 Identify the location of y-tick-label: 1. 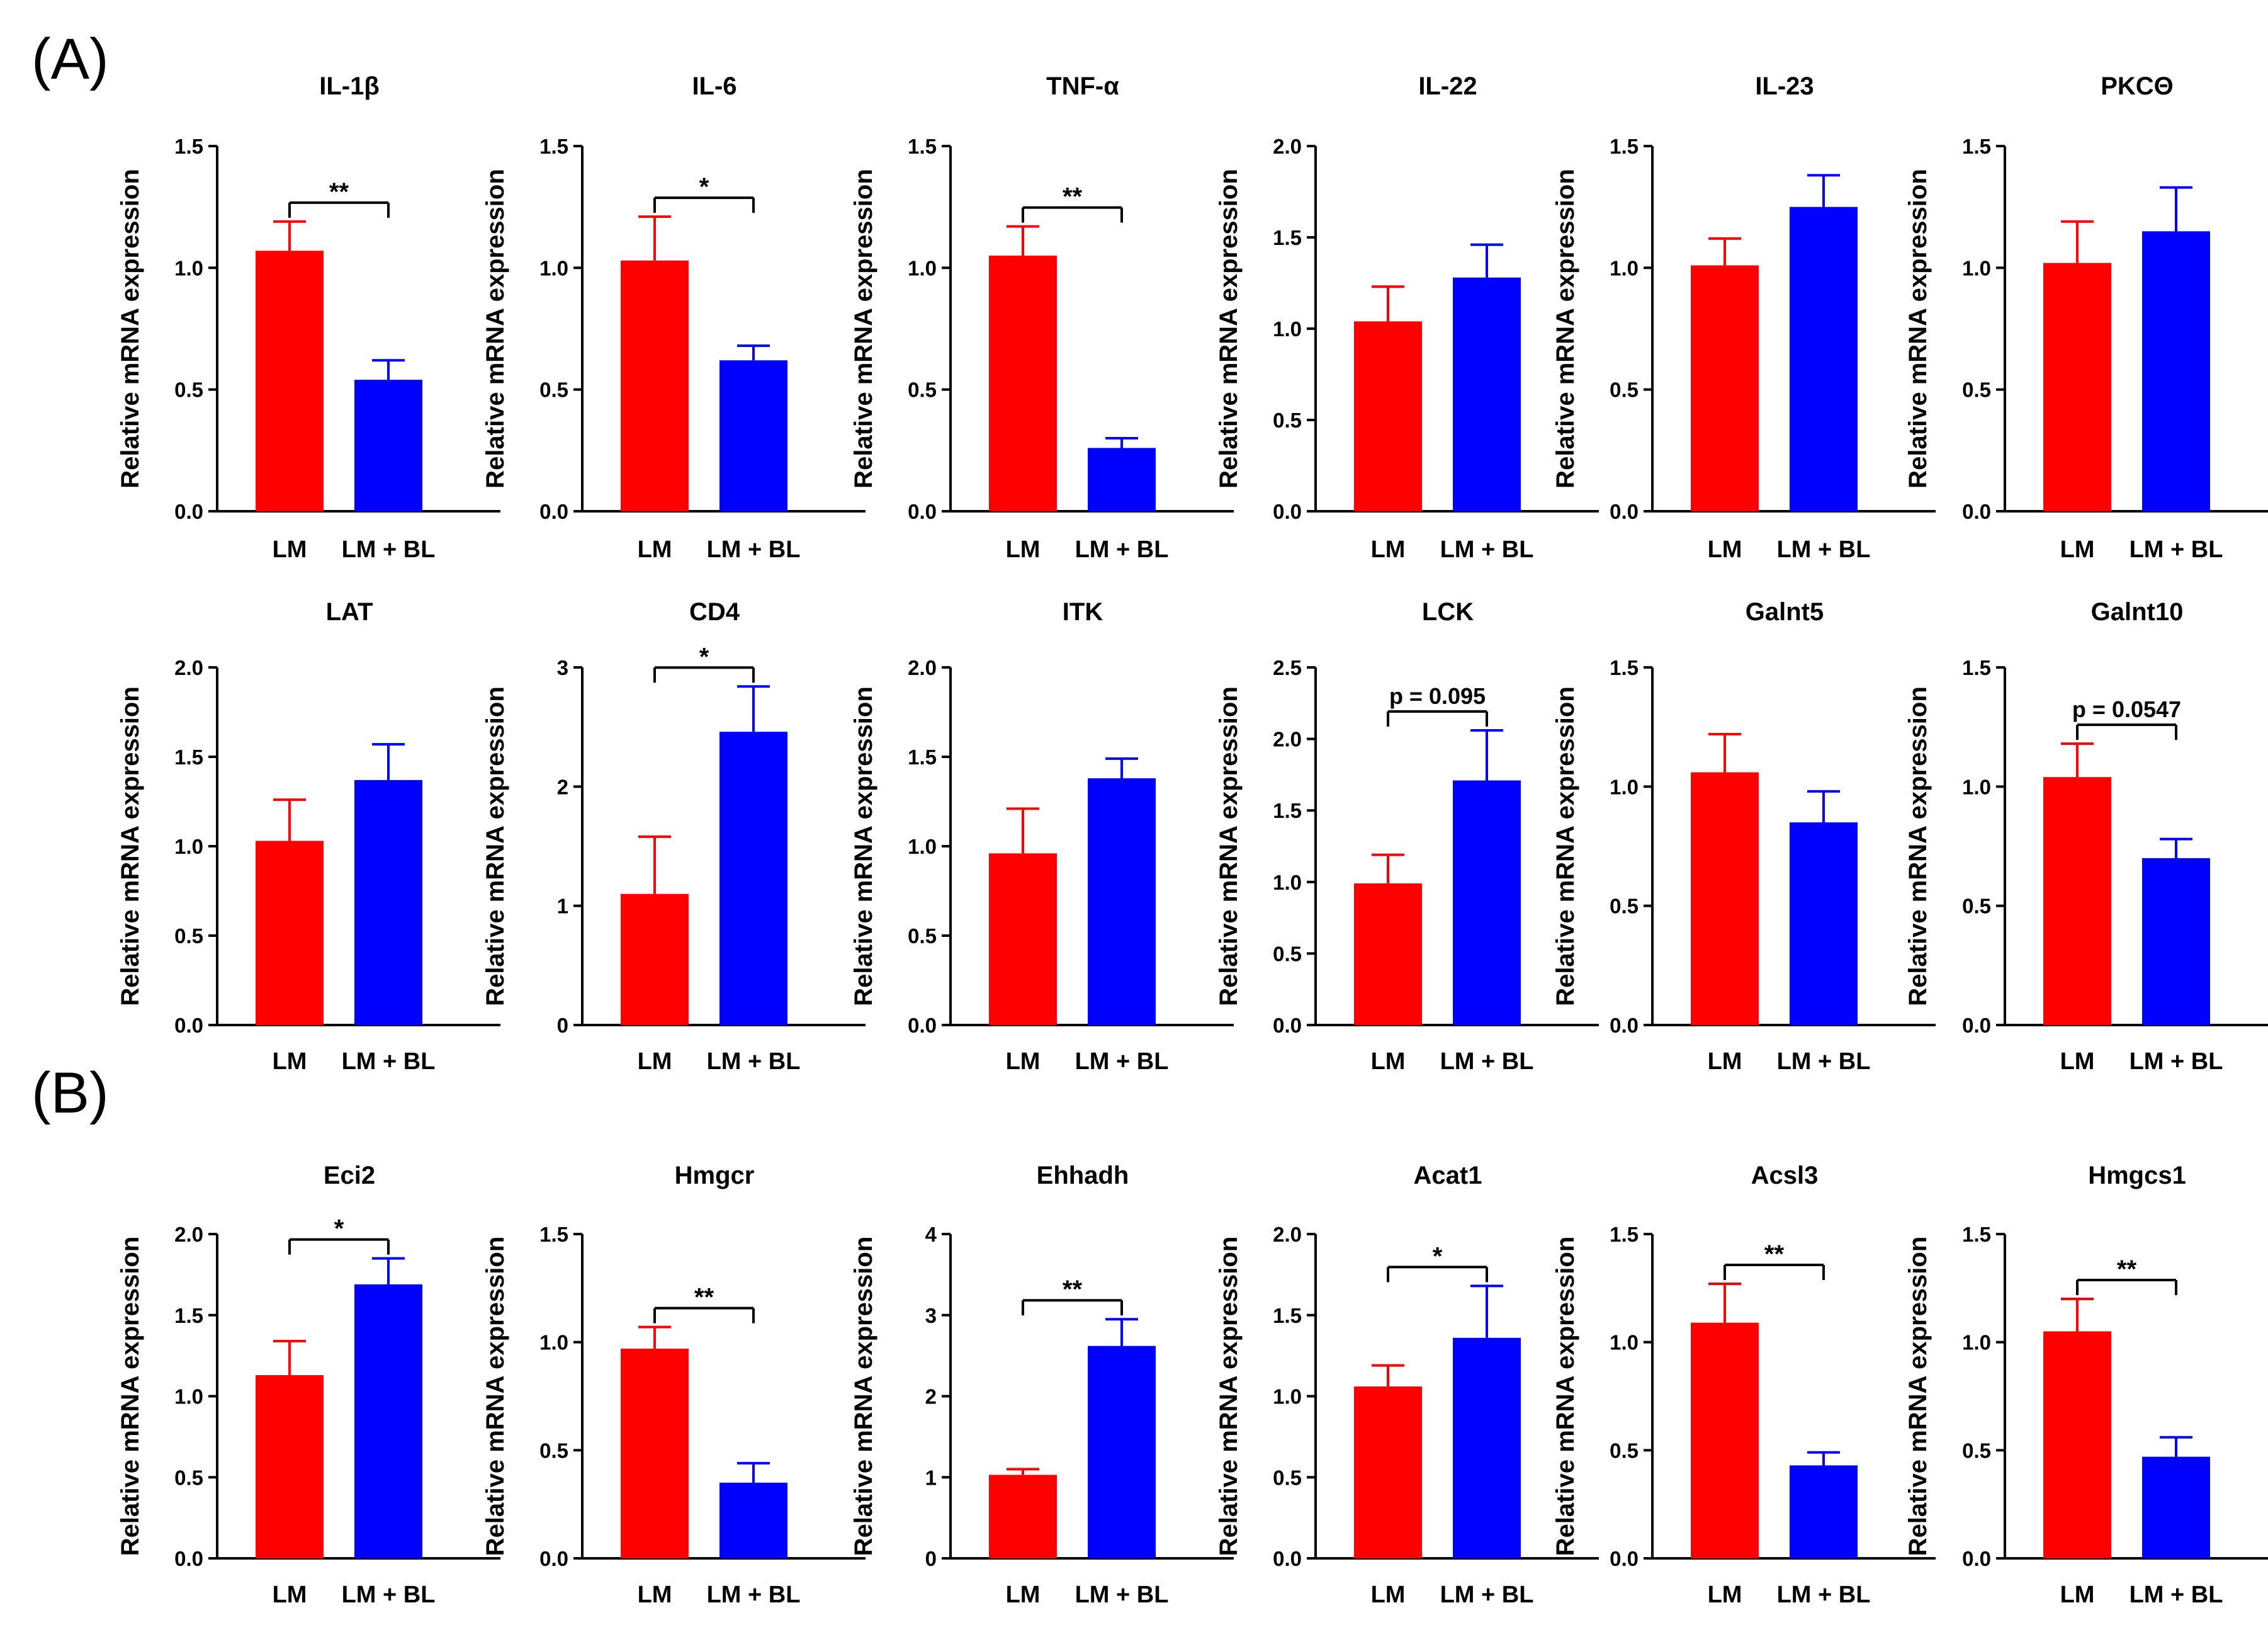
(931, 1477).